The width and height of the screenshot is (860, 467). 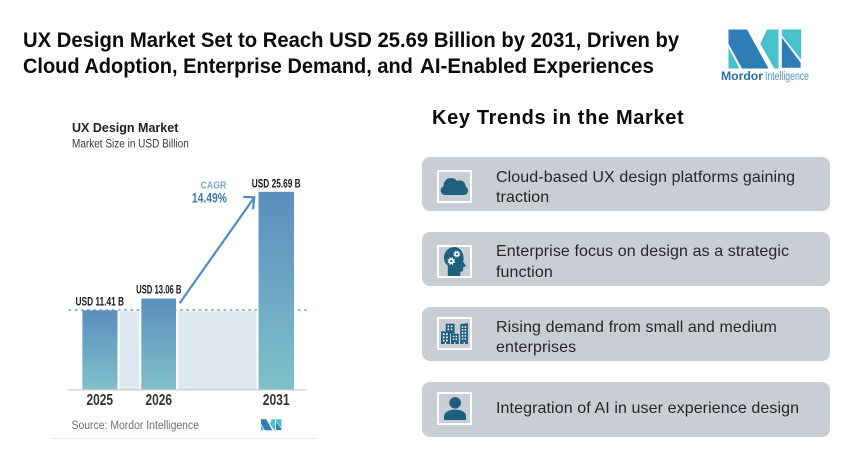 What do you see at coordinates (100, 400) in the screenshot?
I see `svg-text: 2025` at bounding box center [100, 400].